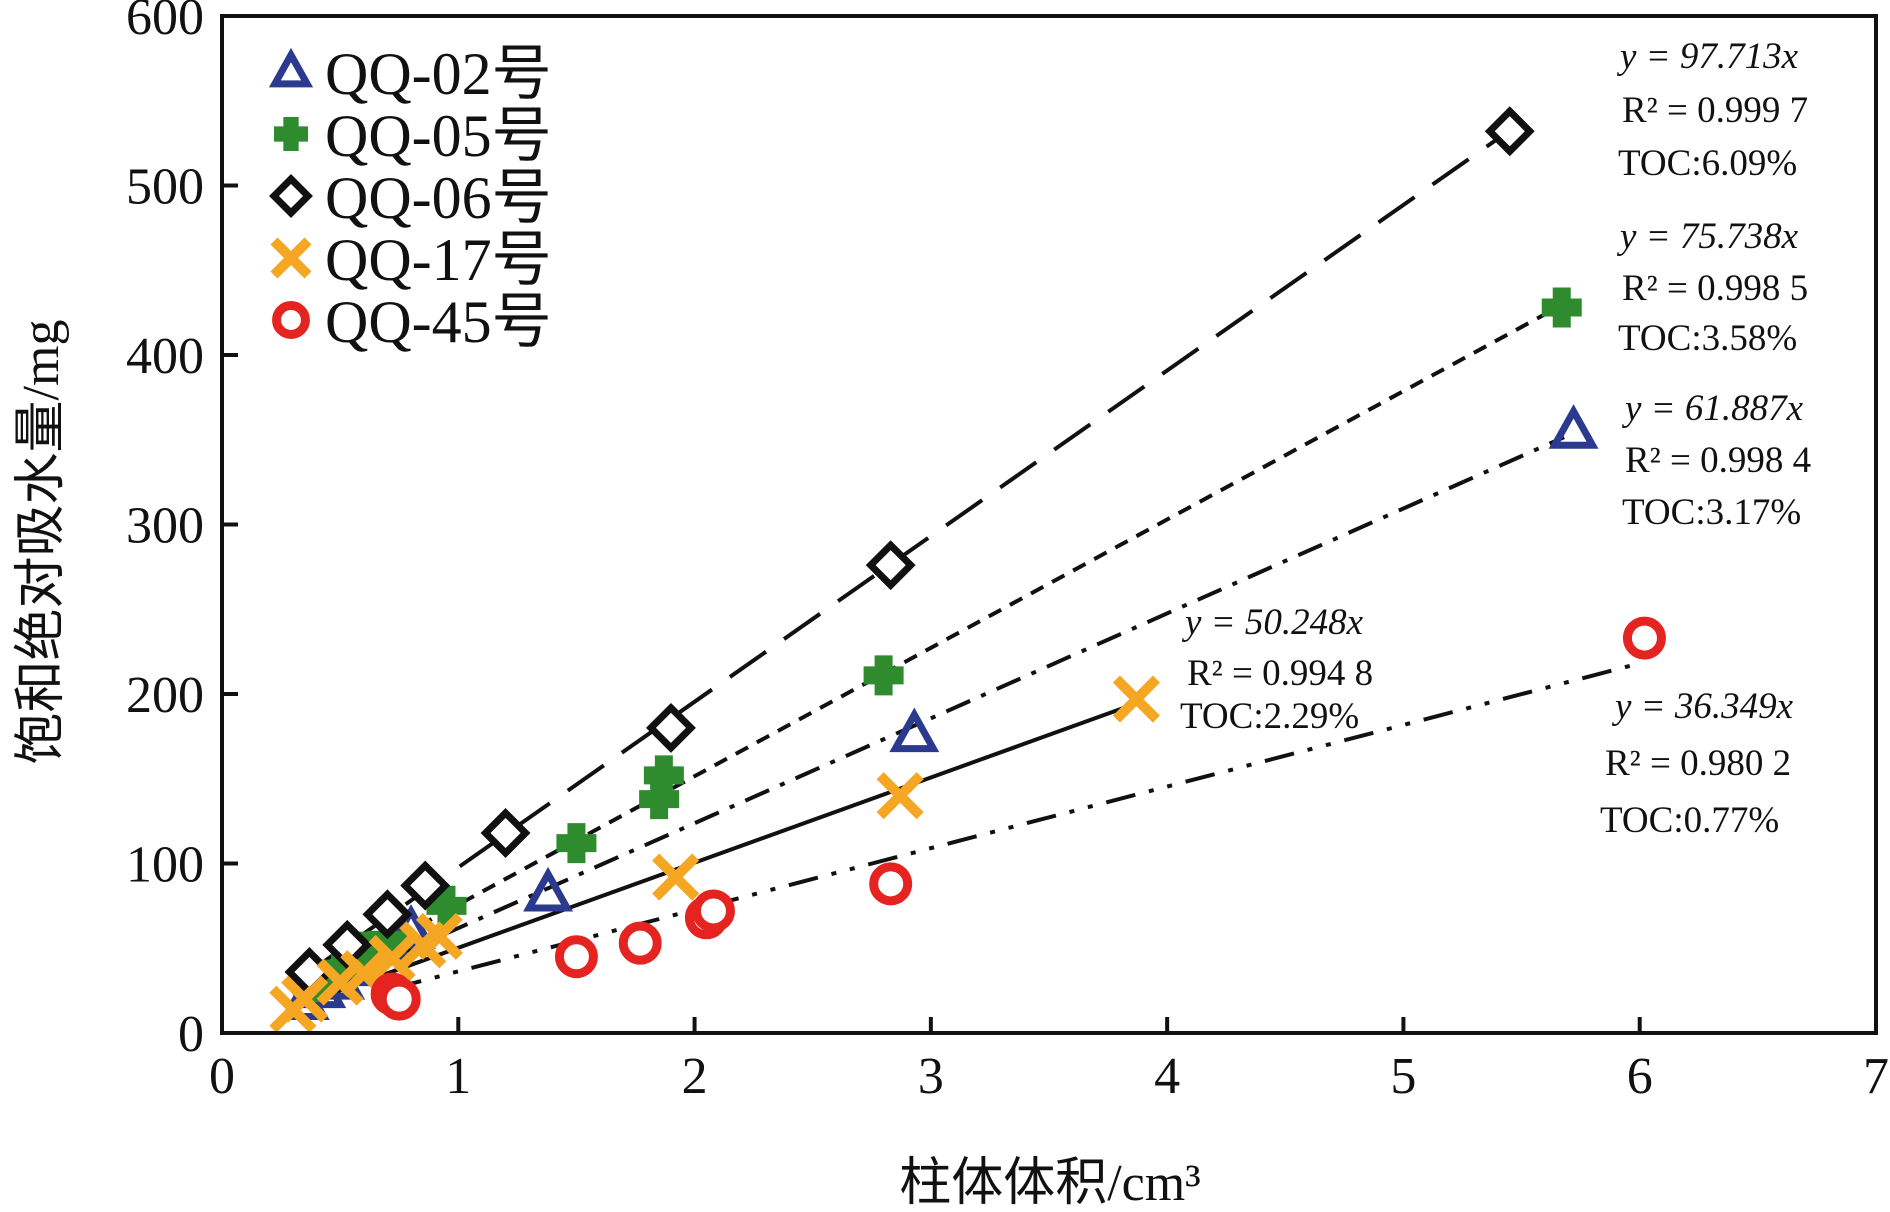  Describe the element at coordinates (458, 1076) in the screenshot. I see `x-tick-label: 1` at that location.